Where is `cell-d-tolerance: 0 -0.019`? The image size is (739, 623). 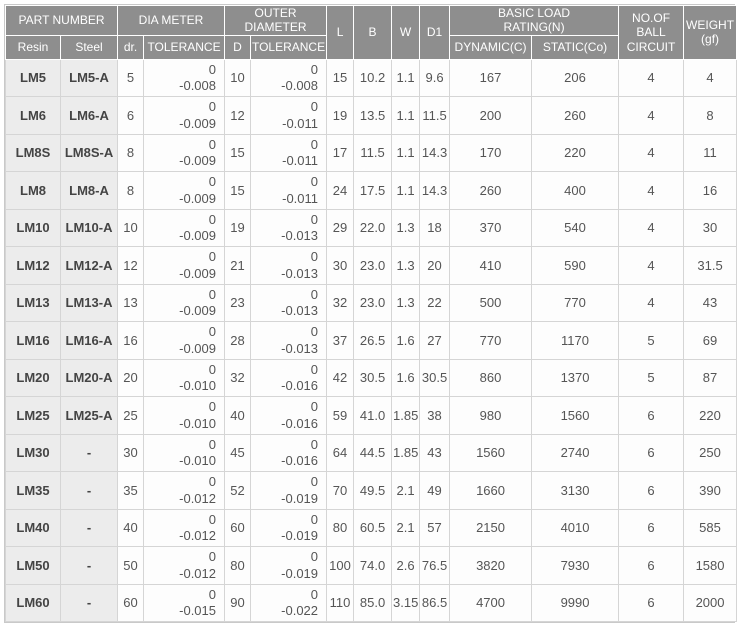
cell-d-tolerance: 0 -0.019 is located at coordinates (289, 528).